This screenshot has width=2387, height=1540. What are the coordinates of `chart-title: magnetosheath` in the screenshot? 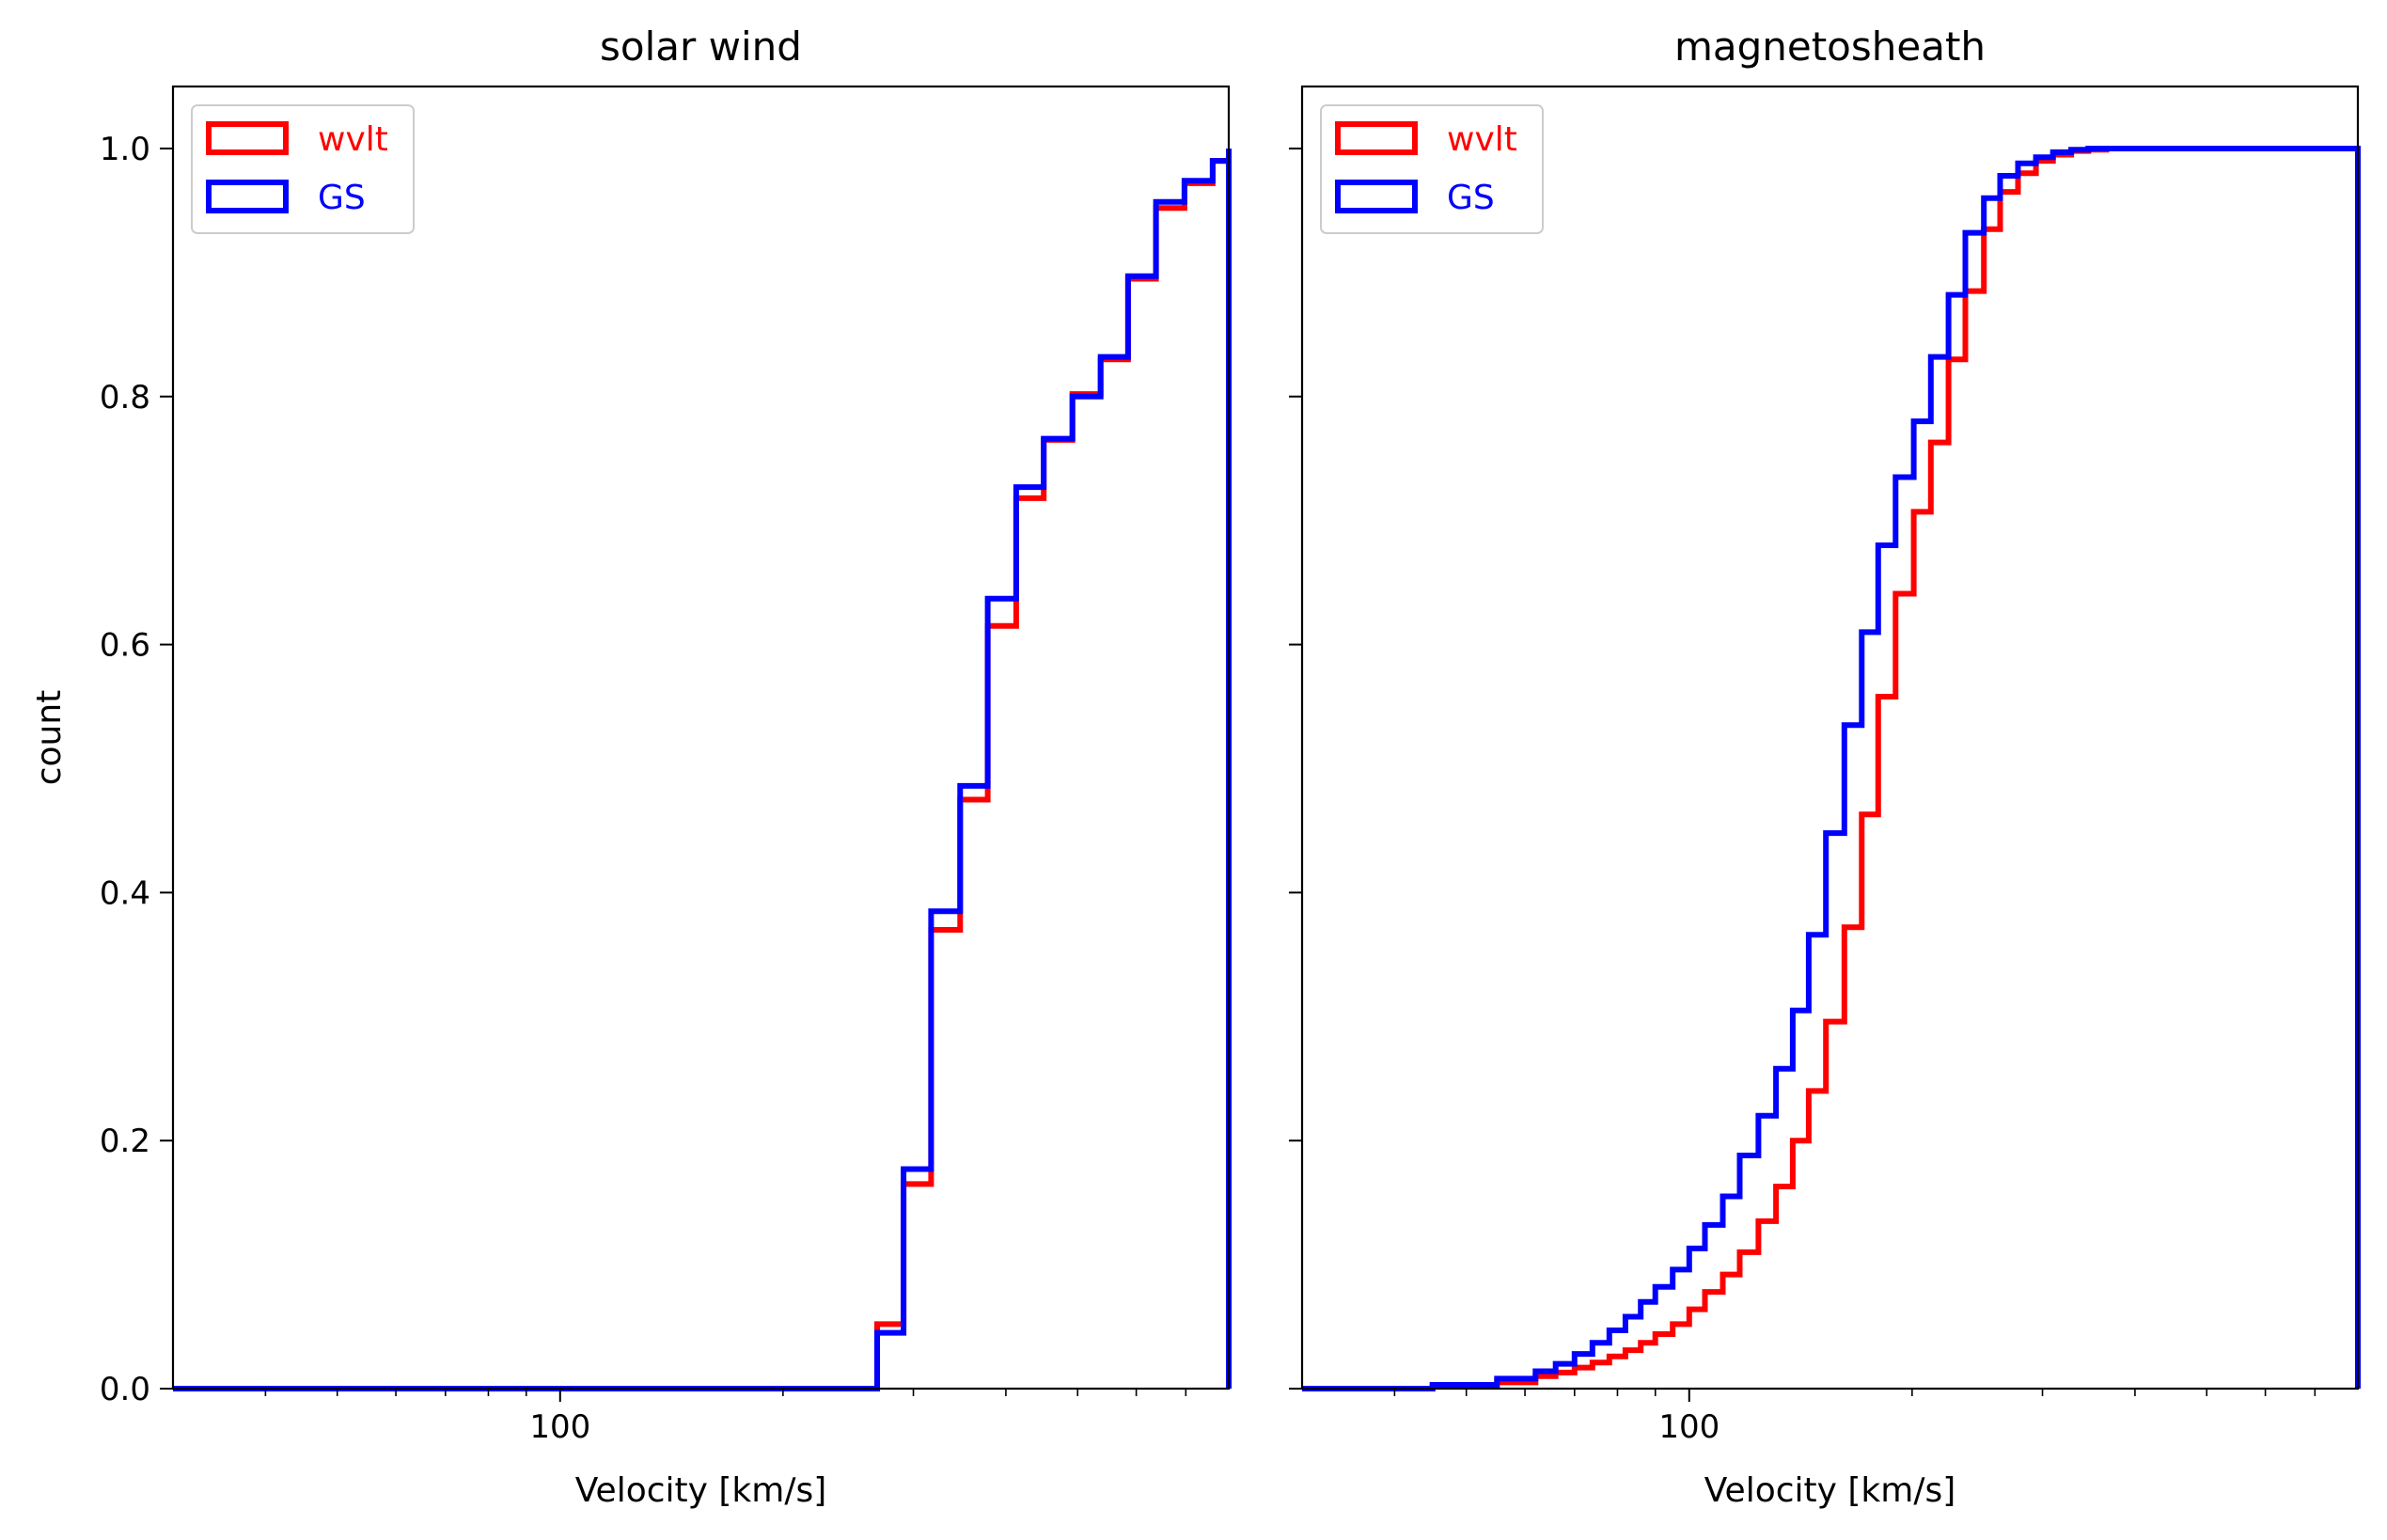 It's located at (1830, 47).